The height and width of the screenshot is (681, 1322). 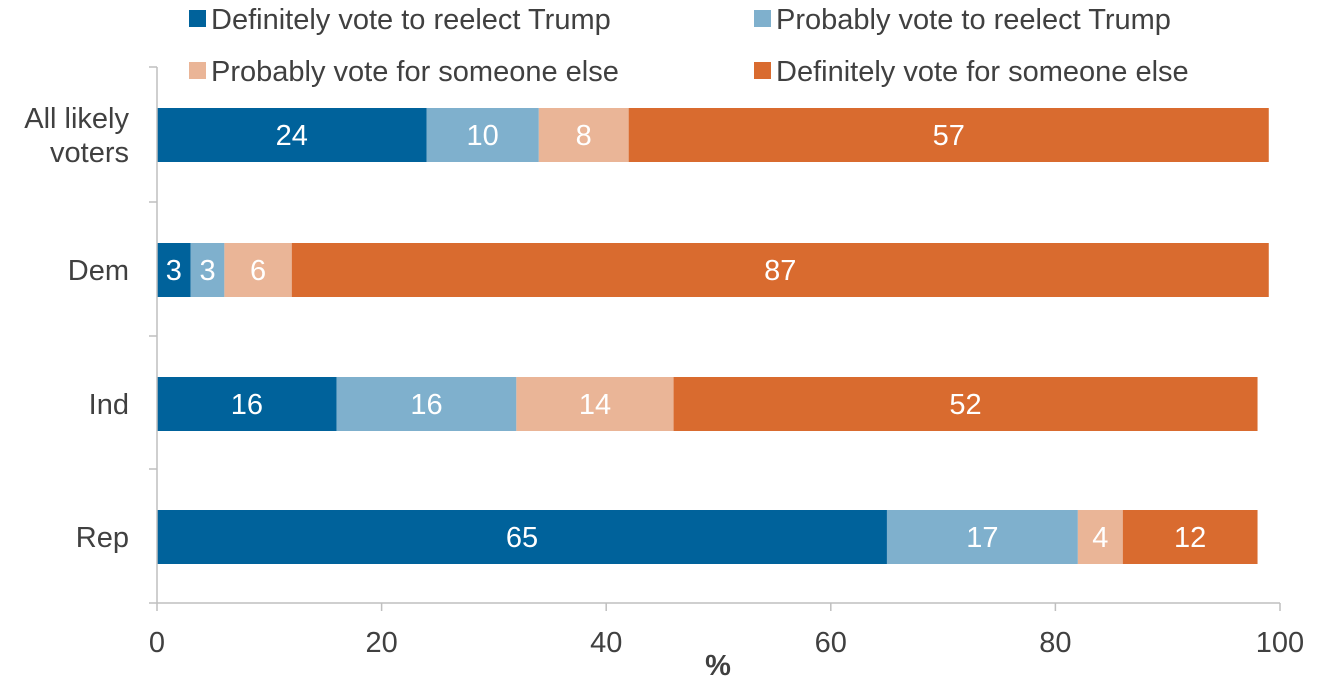 I want to click on bar-label-1-1: 3, so click(x=207, y=271).